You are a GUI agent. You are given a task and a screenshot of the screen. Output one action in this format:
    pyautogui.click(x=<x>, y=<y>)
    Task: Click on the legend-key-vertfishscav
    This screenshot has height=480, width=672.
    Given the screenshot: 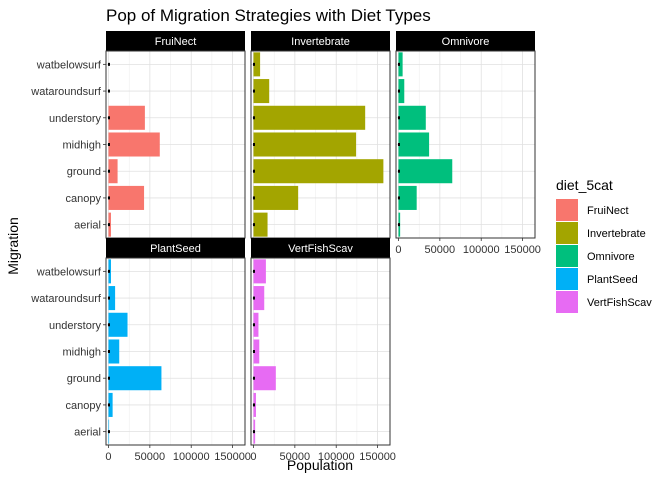 What is the action you would take?
    pyautogui.click(x=567, y=302)
    